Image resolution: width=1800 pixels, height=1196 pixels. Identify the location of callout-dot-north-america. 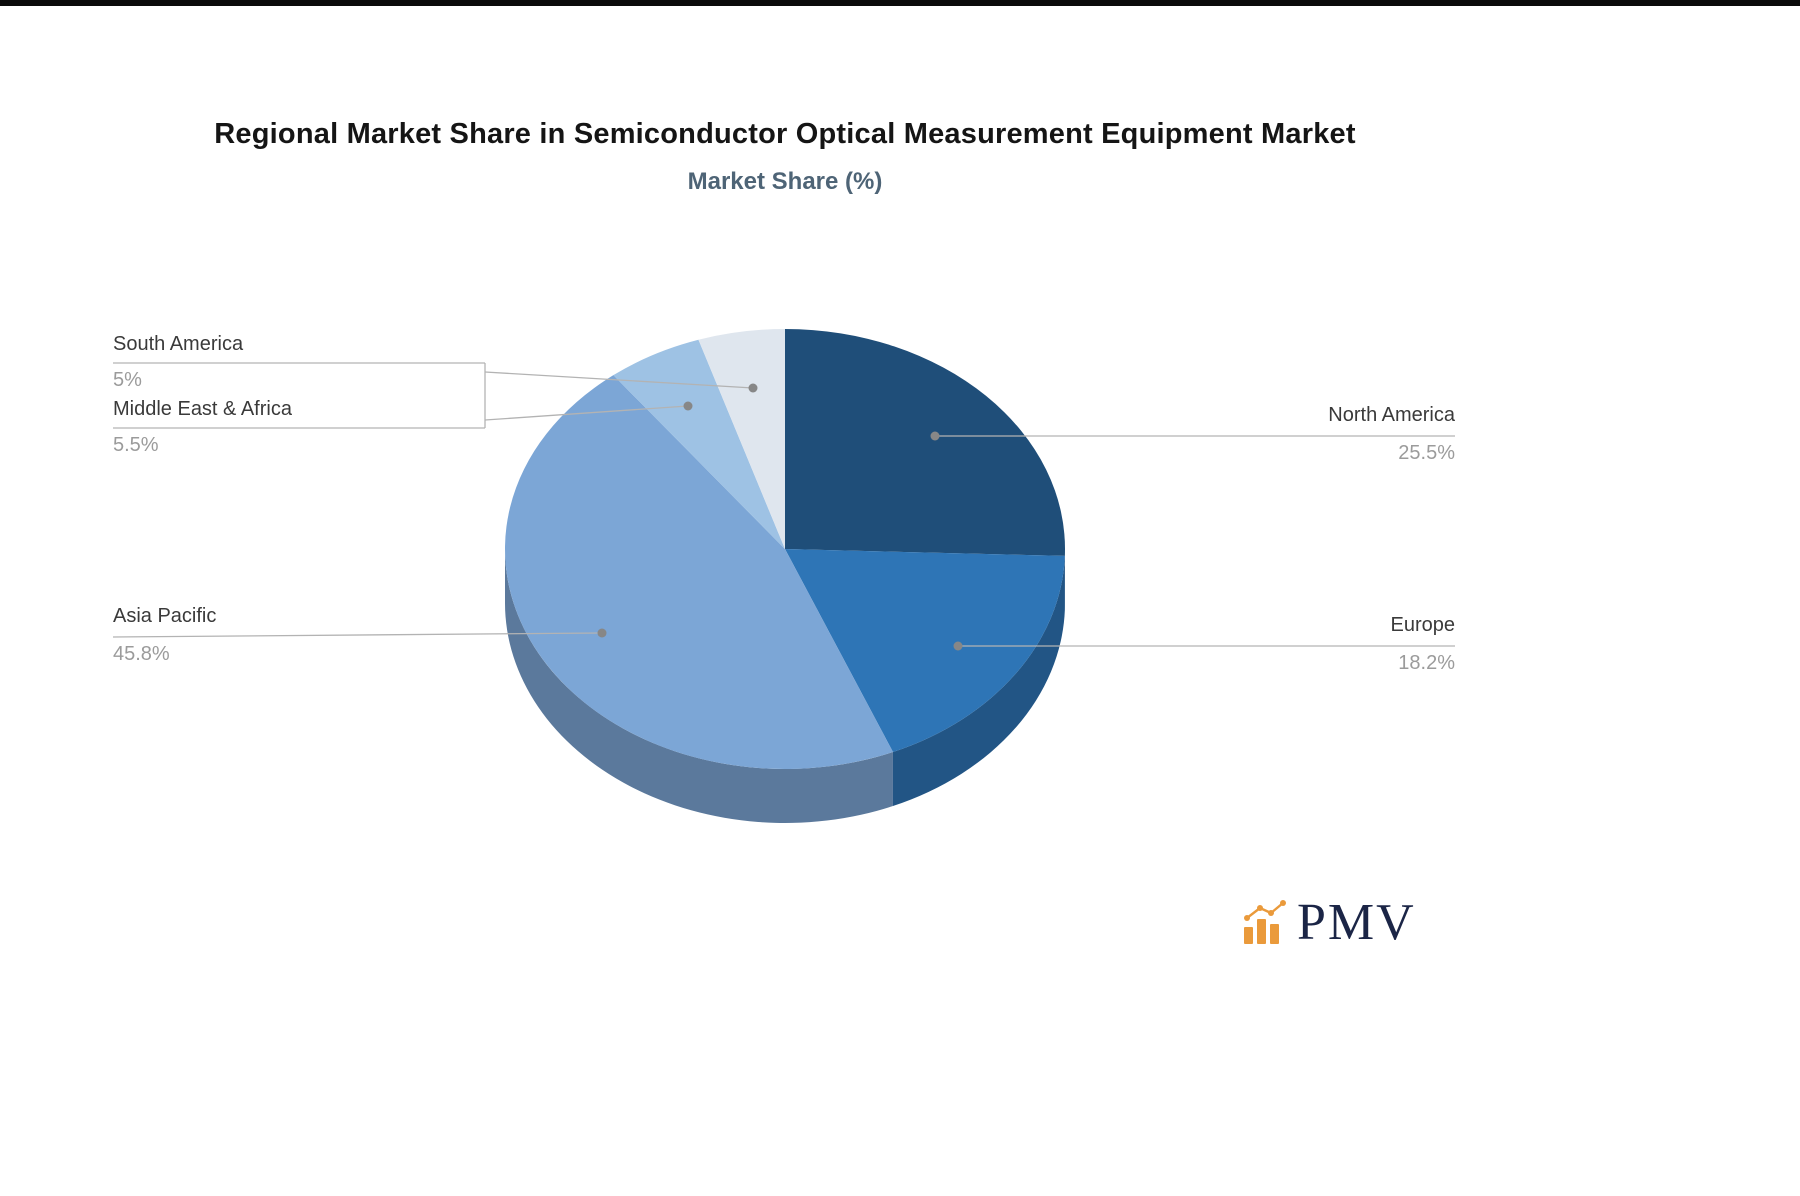
(935, 436).